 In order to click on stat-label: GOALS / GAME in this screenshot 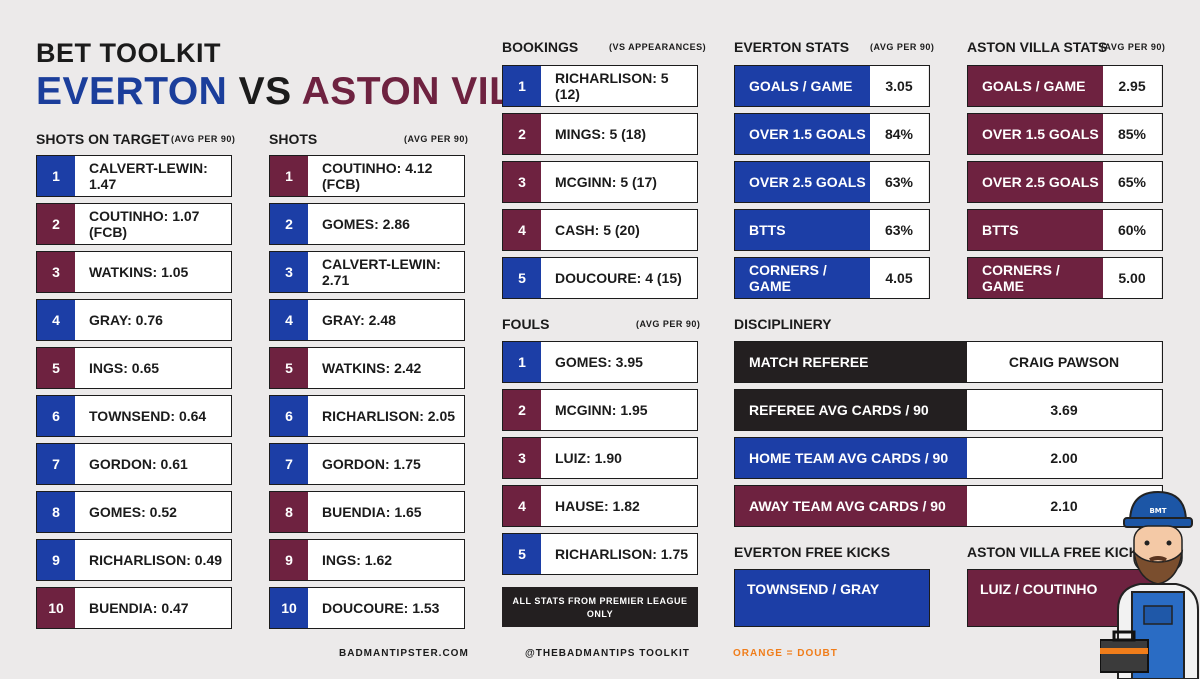, I will do `click(1035, 86)`.